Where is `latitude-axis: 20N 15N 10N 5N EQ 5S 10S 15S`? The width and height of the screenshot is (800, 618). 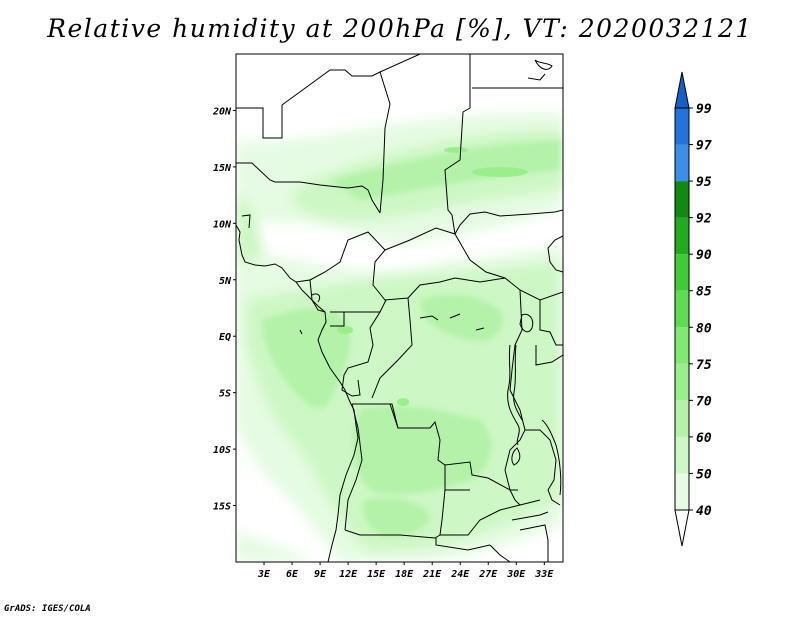 latitude-axis: 20N 15N 10N 5N EQ 5S 10S 15S is located at coordinates (224, 309).